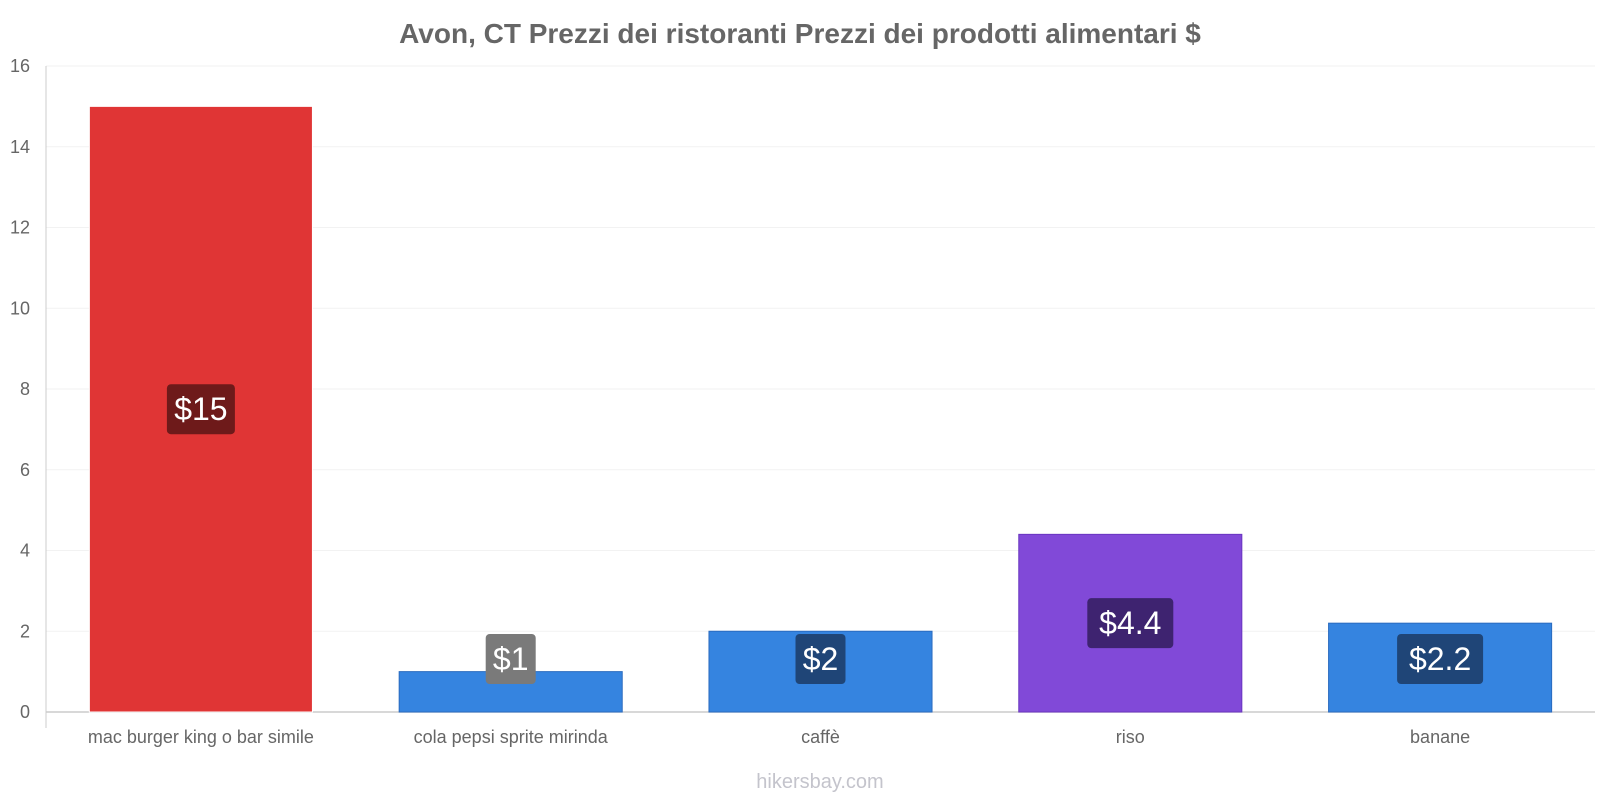 The height and width of the screenshot is (800, 1600). What do you see at coordinates (511, 737) in the screenshot?
I see `category-label-1: cola pepsi sprite mirinda` at bounding box center [511, 737].